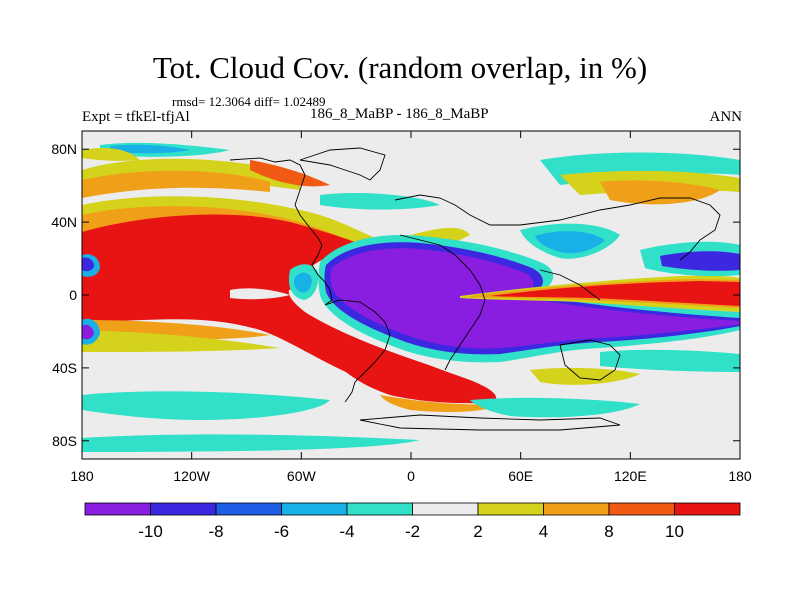 Image resolution: width=800 pixels, height=600 pixels. Describe the element at coordinates (249, 101) in the screenshot. I see `stats-label: rmsd= 12.3064 diff= 1.02489` at that location.